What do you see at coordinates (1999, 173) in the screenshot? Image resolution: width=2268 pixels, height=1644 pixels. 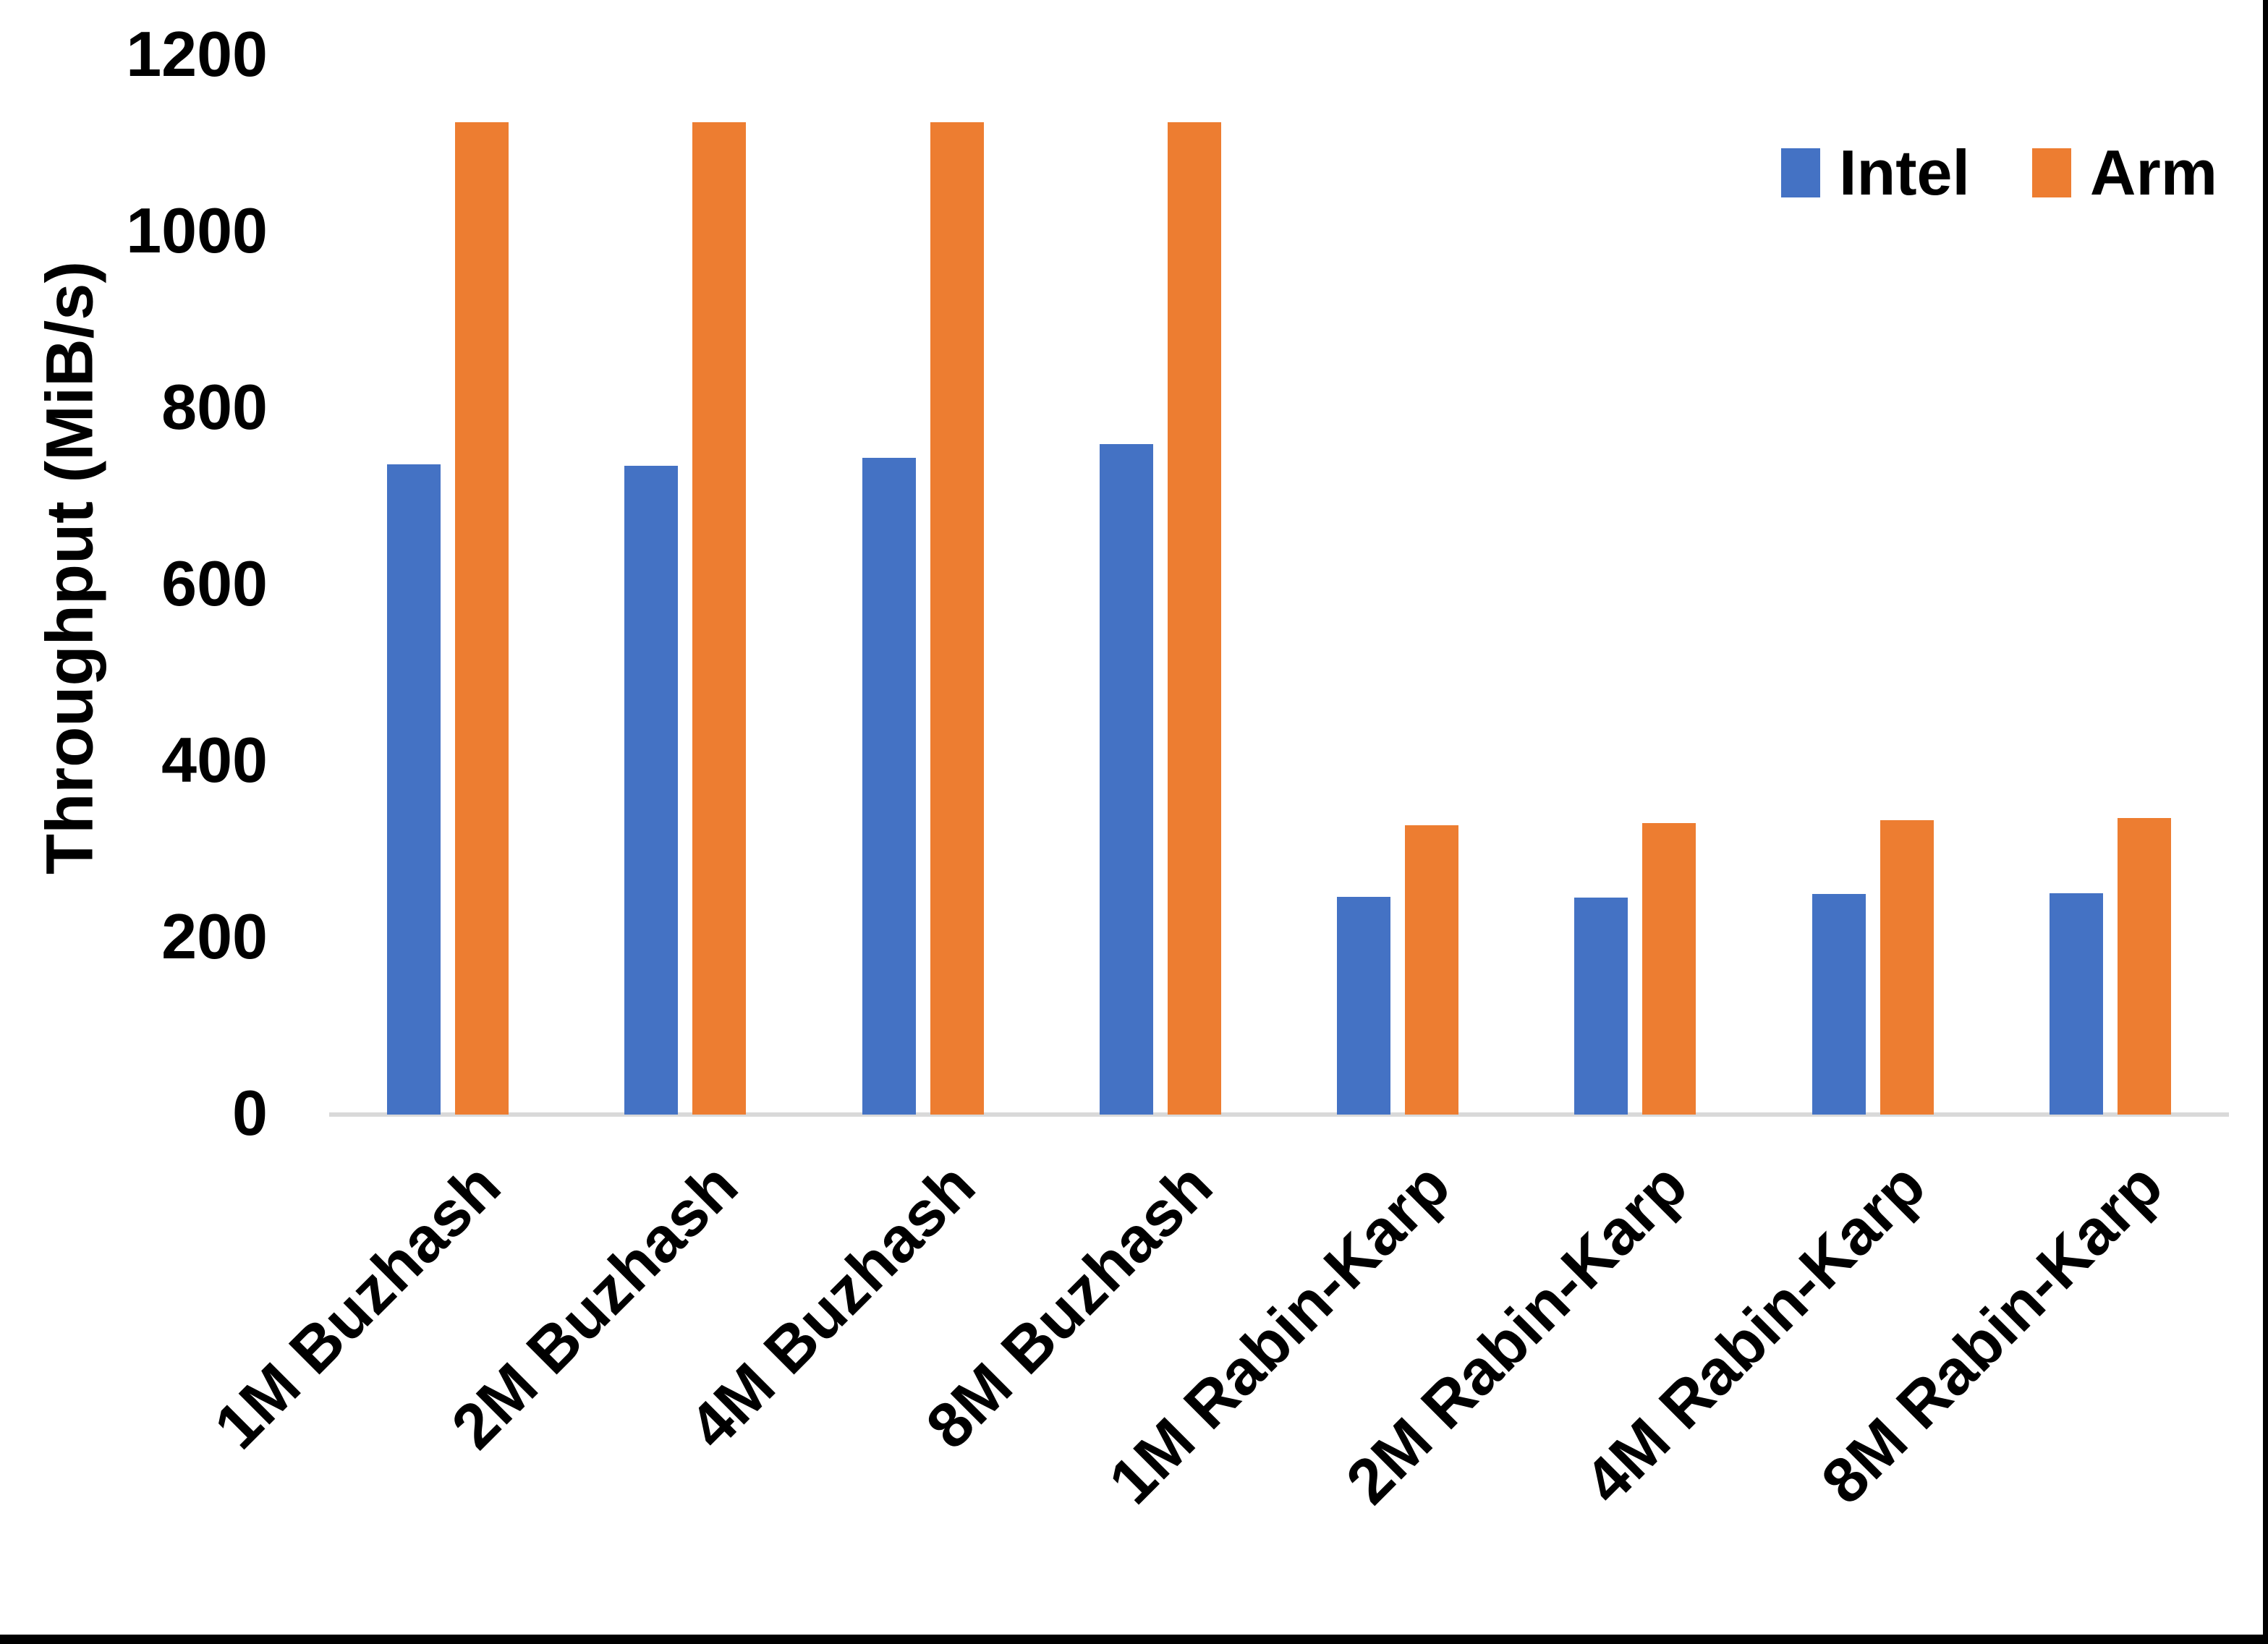 I see `legend: Intel Arm` at bounding box center [1999, 173].